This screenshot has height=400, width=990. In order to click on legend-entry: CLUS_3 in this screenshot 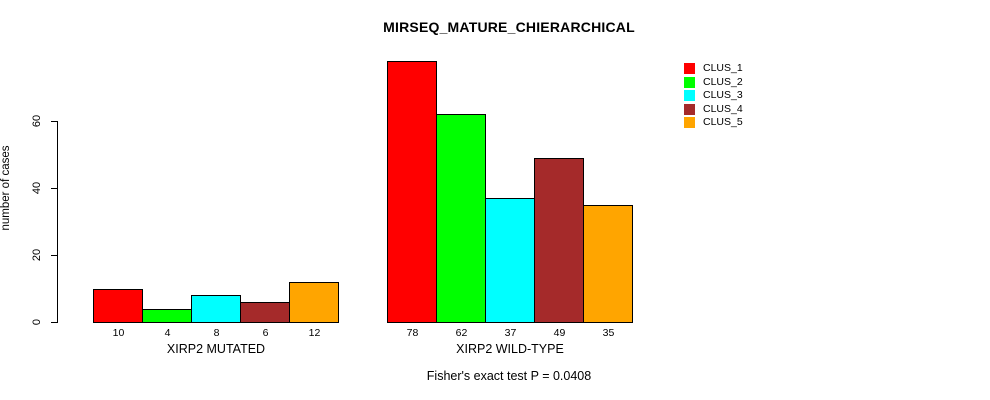, I will do `click(713, 96)`.